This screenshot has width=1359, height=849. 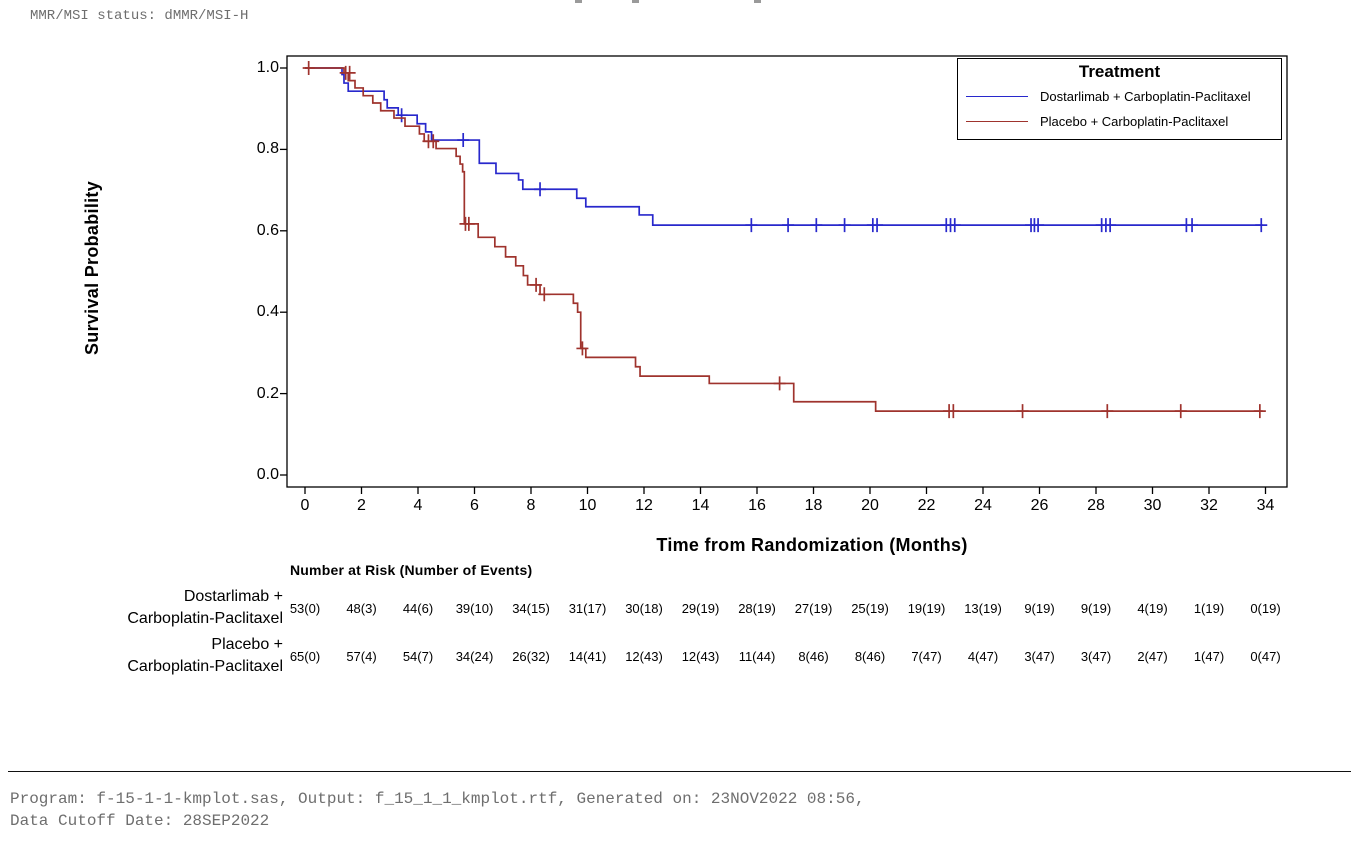 What do you see at coordinates (1134, 121) in the screenshot?
I see `legend-item-label: Placebo + Carboplatin-Paclitaxel` at bounding box center [1134, 121].